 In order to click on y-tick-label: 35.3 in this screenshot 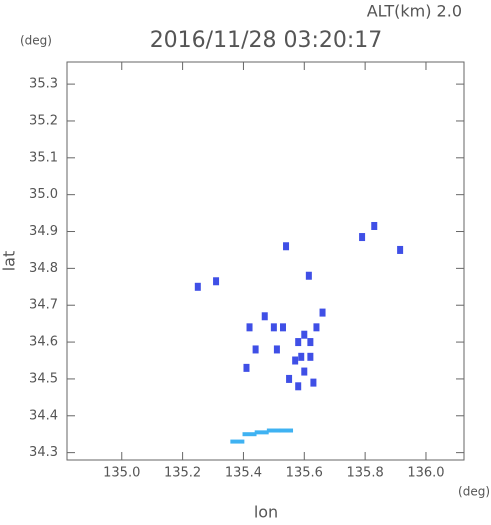, I will do `click(43, 84)`.